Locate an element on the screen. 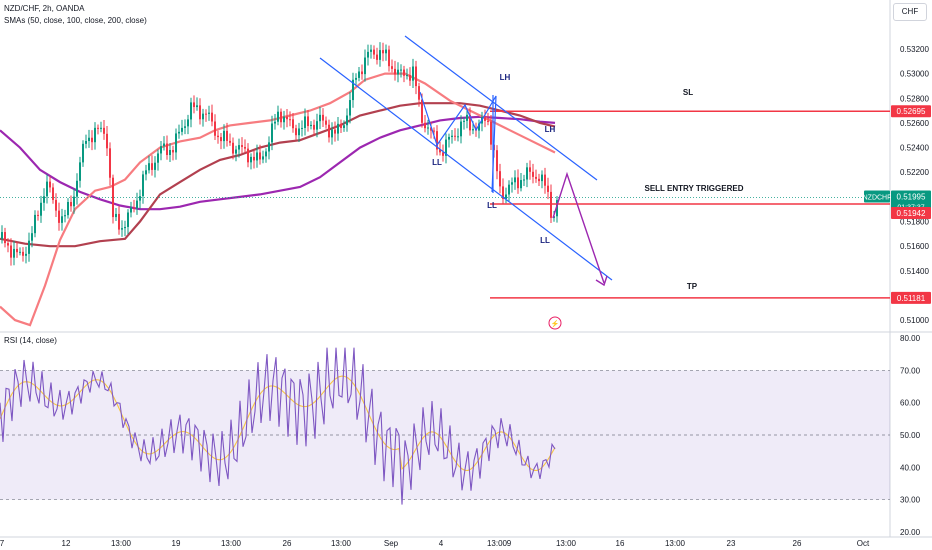 This screenshot has width=932, height=550. rsi-tick-label: 30.00 is located at coordinates (910, 500).